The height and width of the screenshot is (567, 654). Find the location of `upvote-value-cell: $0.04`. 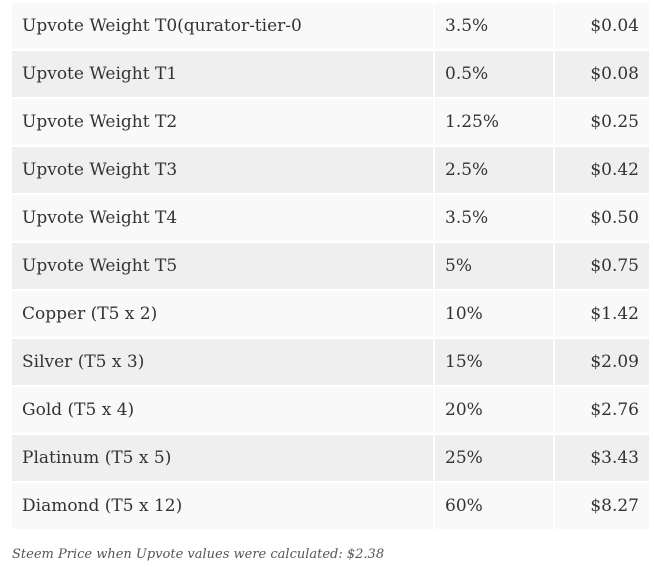

upvote-value-cell: $0.04 is located at coordinates (602, 27).